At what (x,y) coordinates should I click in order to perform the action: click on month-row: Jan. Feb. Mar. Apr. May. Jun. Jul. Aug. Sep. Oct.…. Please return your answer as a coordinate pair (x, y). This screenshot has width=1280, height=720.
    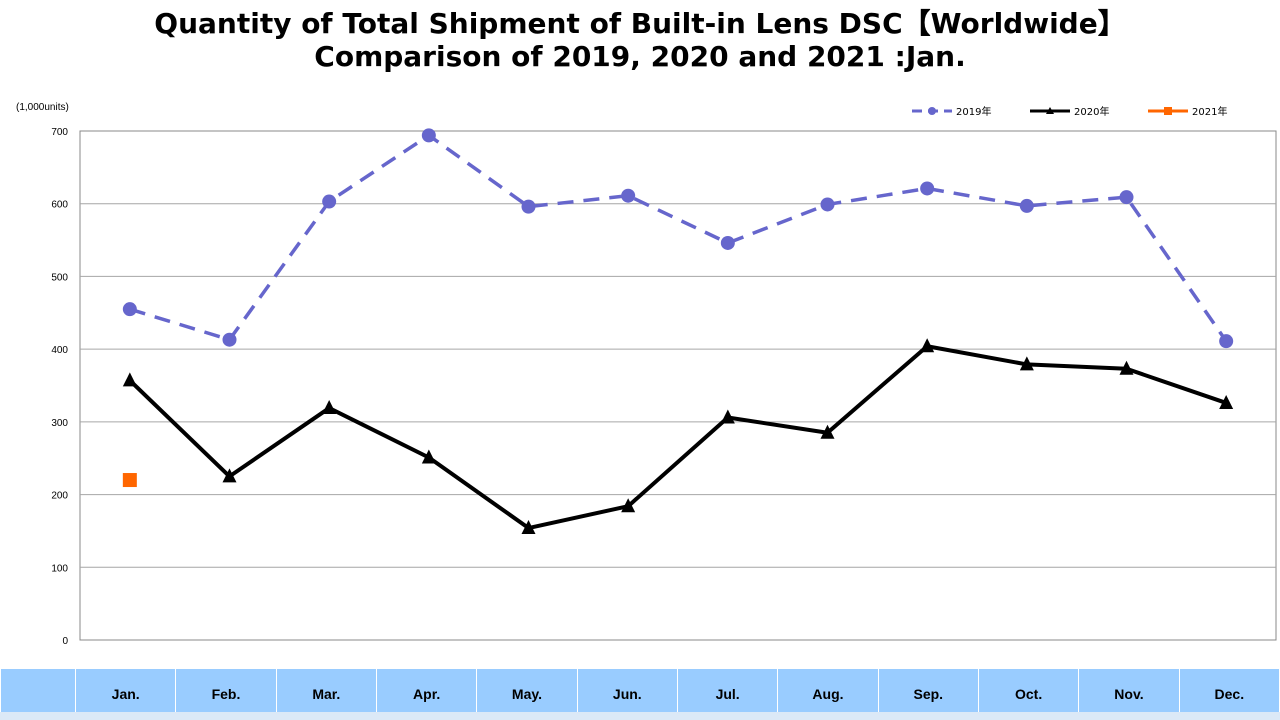
    Looking at the image, I should click on (640, 694).